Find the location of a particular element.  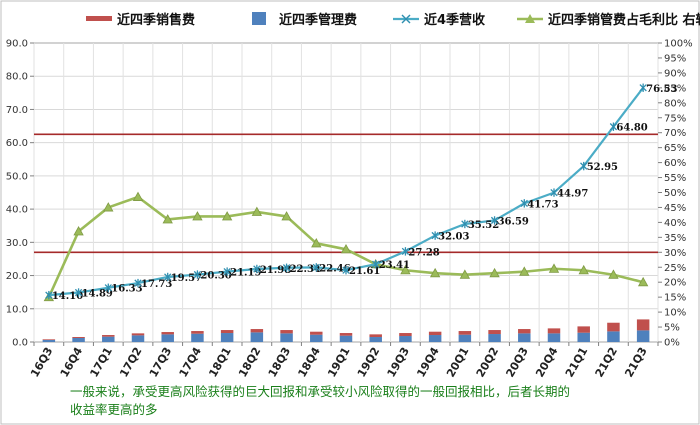

left-axis-tick-label: 0.0 is located at coordinates (20, 343).